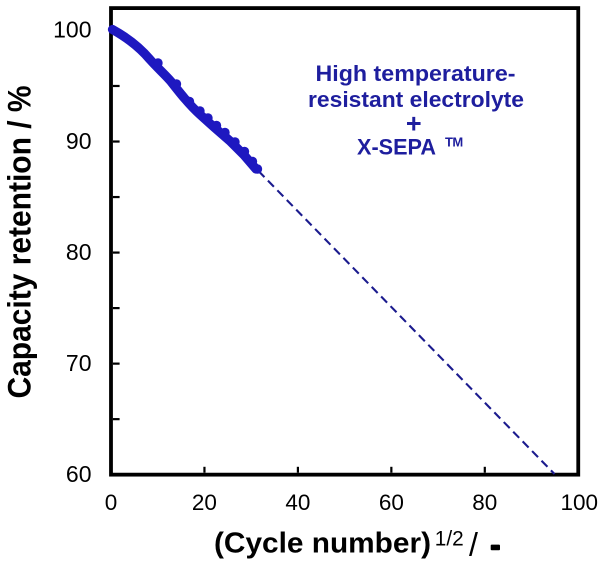  I want to click on svg-text: 1/2, so click(449, 538).